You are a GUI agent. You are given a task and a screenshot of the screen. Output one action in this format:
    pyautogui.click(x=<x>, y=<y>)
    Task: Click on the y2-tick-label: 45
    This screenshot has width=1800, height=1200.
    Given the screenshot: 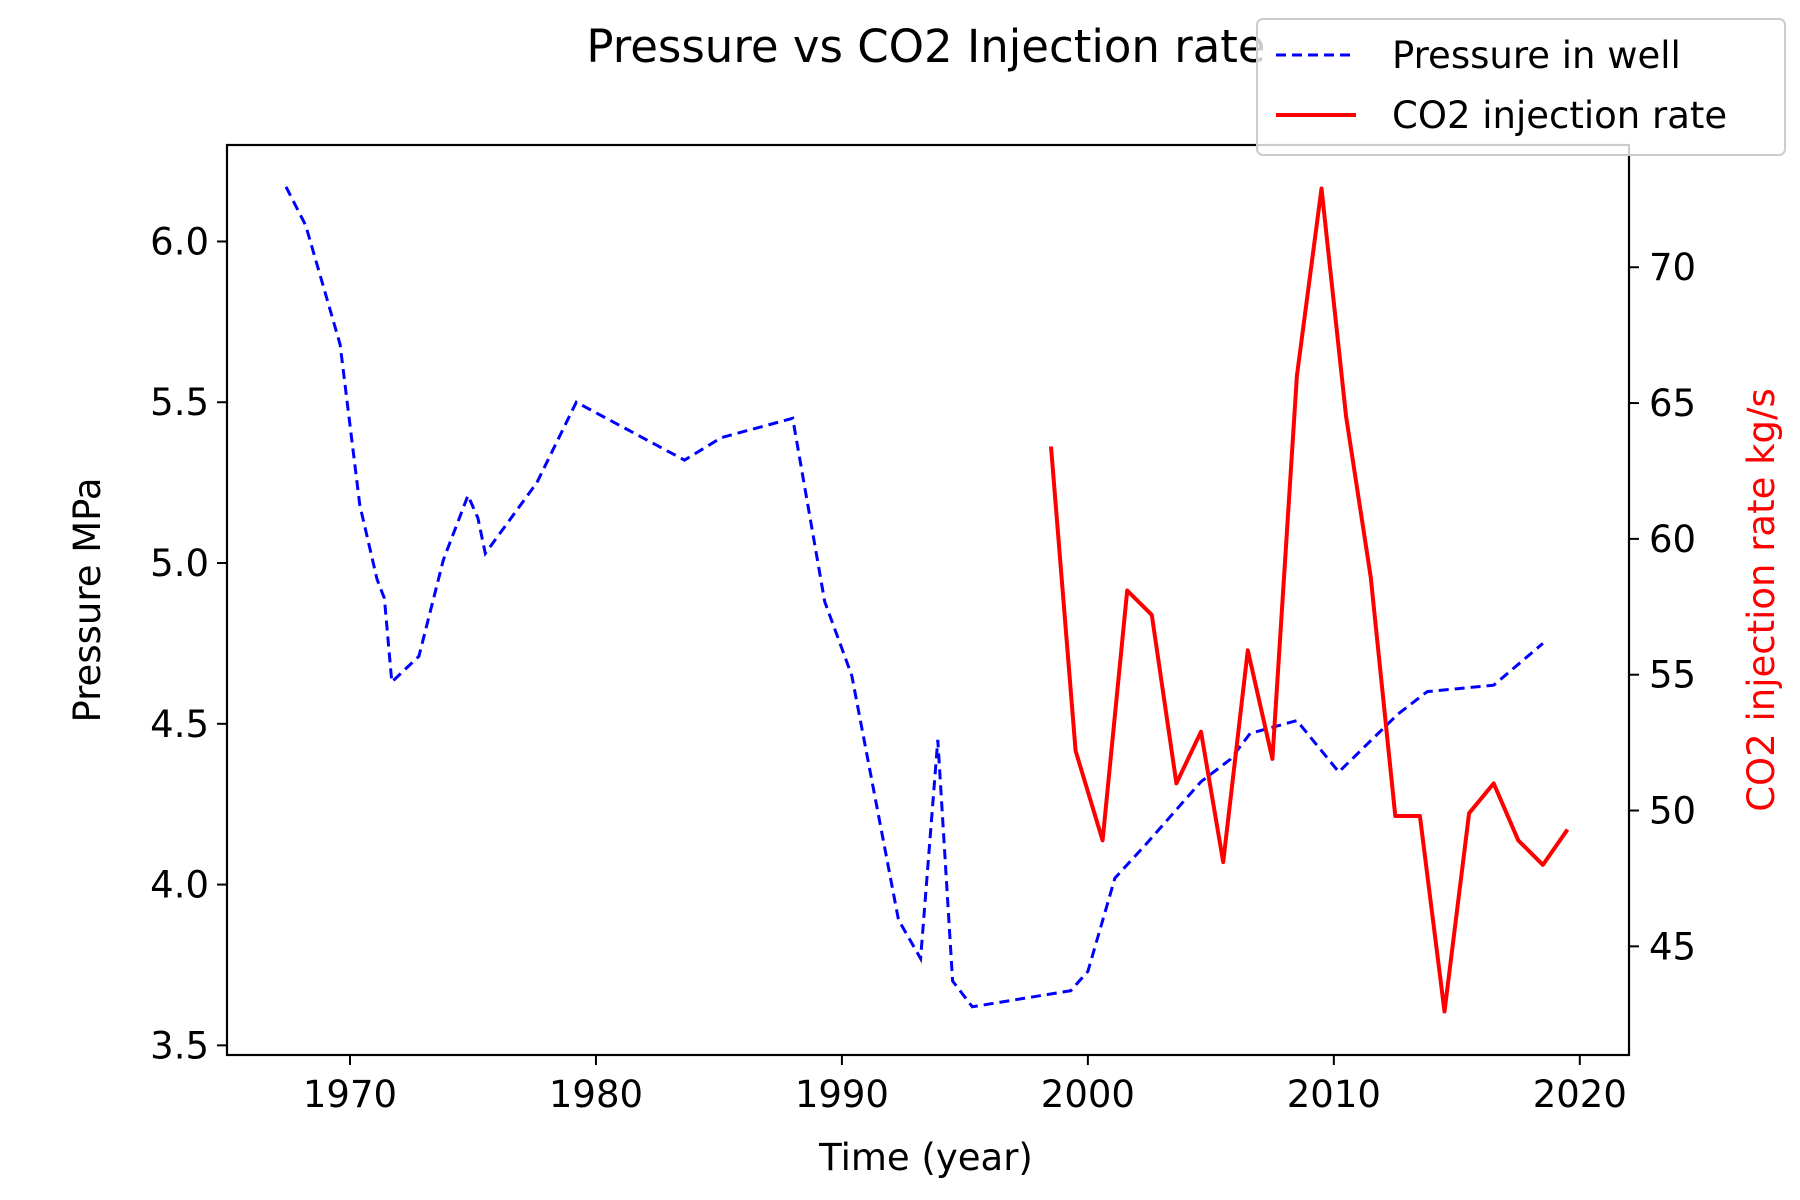 What is the action you would take?
    pyautogui.click(x=1672, y=946)
    